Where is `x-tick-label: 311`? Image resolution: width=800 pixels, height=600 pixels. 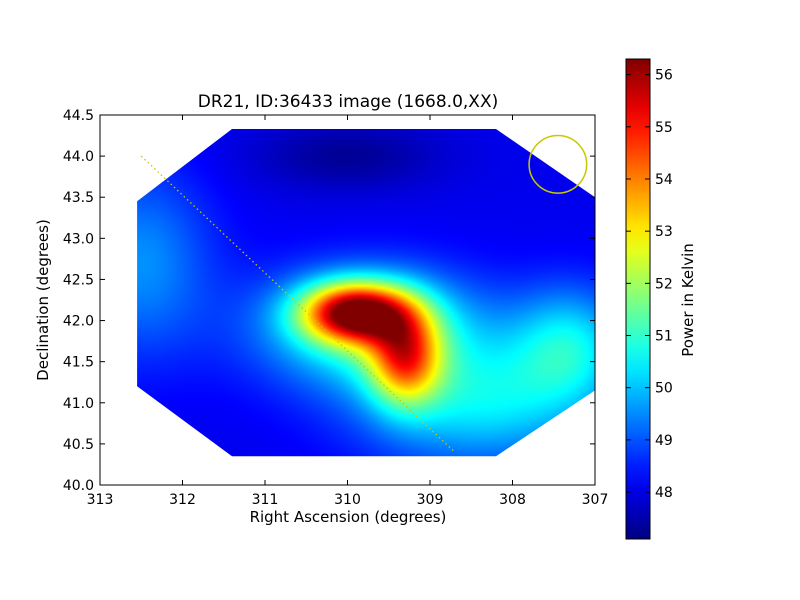 x-tick-label: 311 is located at coordinates (265, 500).